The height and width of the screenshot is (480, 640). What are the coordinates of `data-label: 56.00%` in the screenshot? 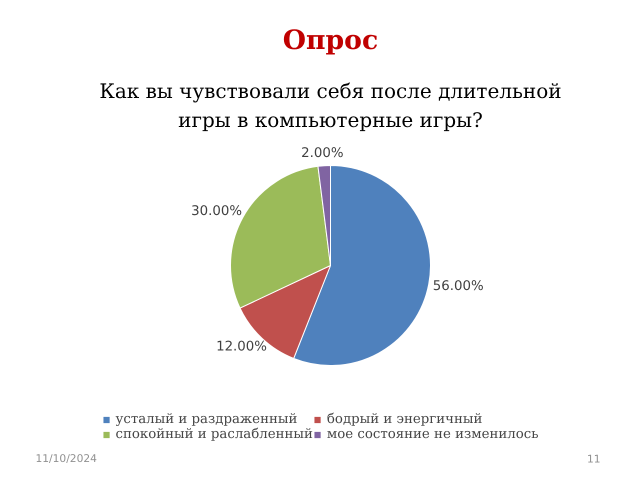 It's located at (458, 286).